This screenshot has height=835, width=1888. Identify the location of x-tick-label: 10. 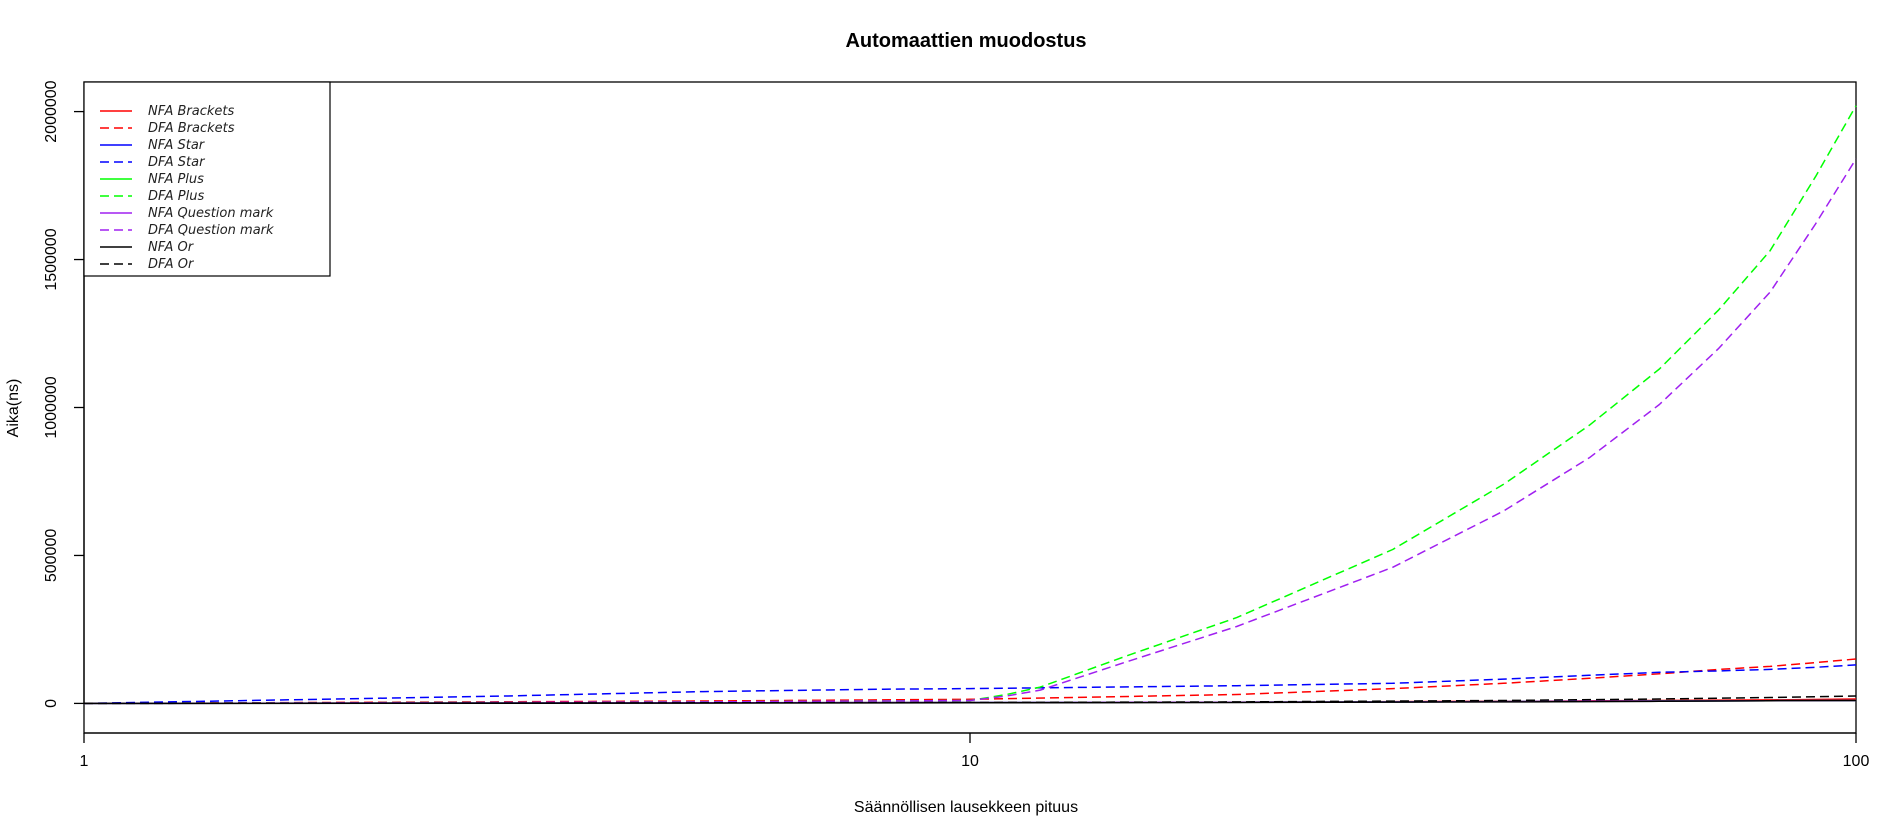
(970, 761).